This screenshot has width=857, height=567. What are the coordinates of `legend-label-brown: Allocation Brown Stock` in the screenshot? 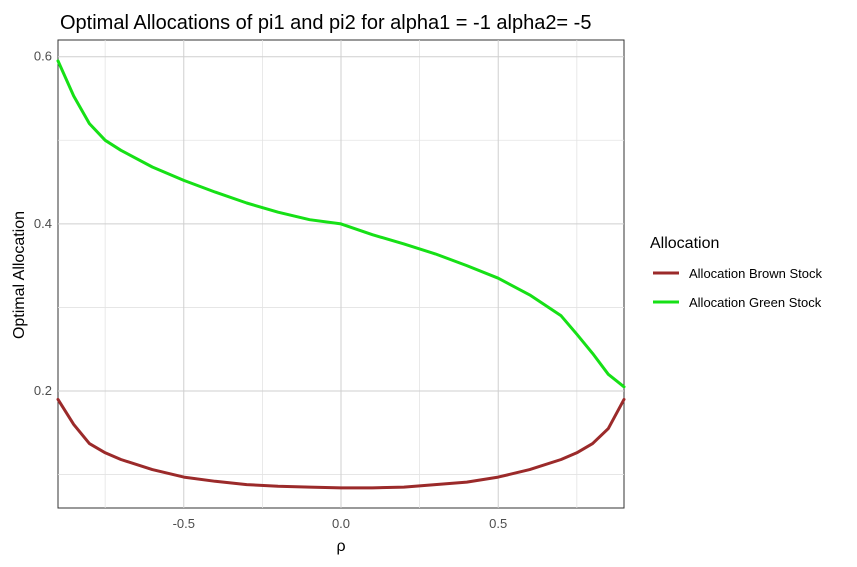 It's located at (755, 273).